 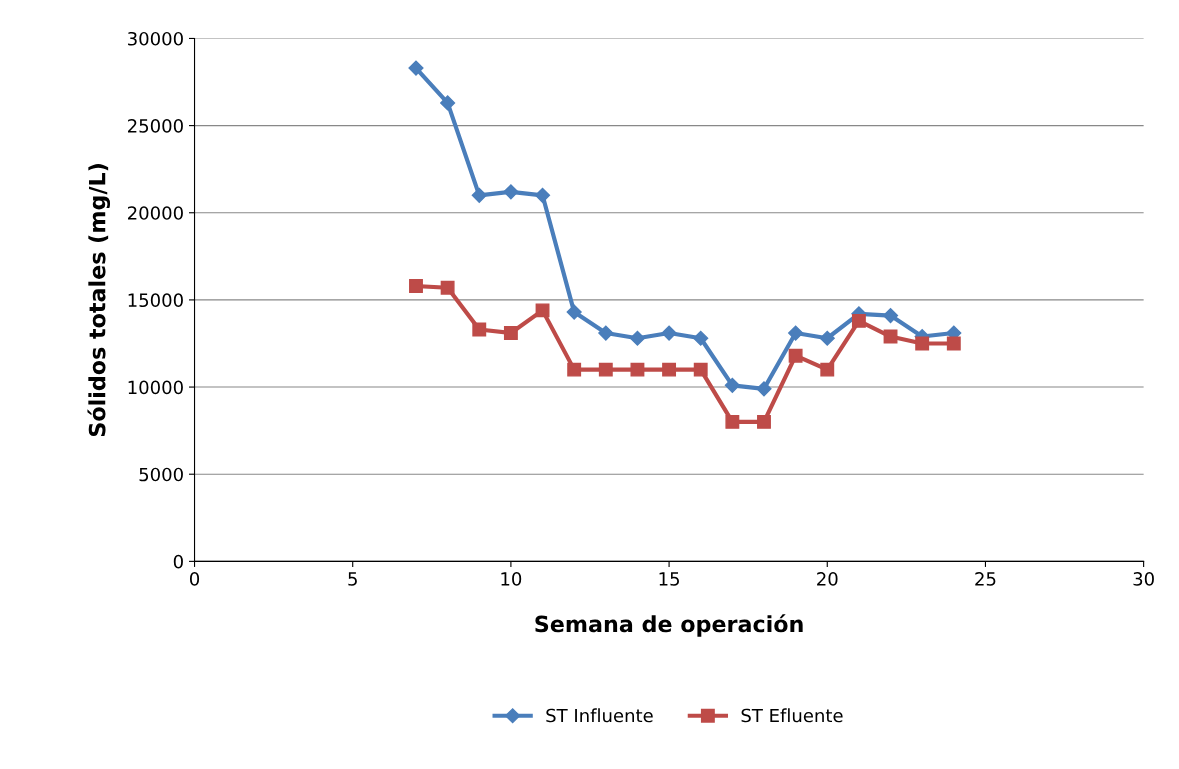 What do you see at coordinates (155, 387) in the screenshot?
I see `y-tick-label: 10000` at bounding box center [155, 387].